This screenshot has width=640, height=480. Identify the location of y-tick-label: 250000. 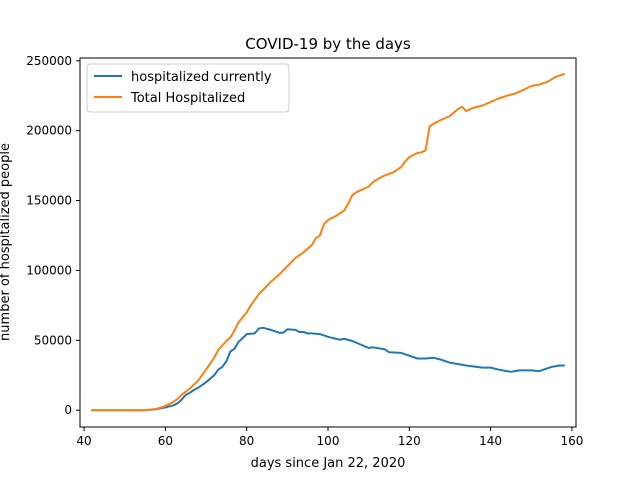
(49, 61).